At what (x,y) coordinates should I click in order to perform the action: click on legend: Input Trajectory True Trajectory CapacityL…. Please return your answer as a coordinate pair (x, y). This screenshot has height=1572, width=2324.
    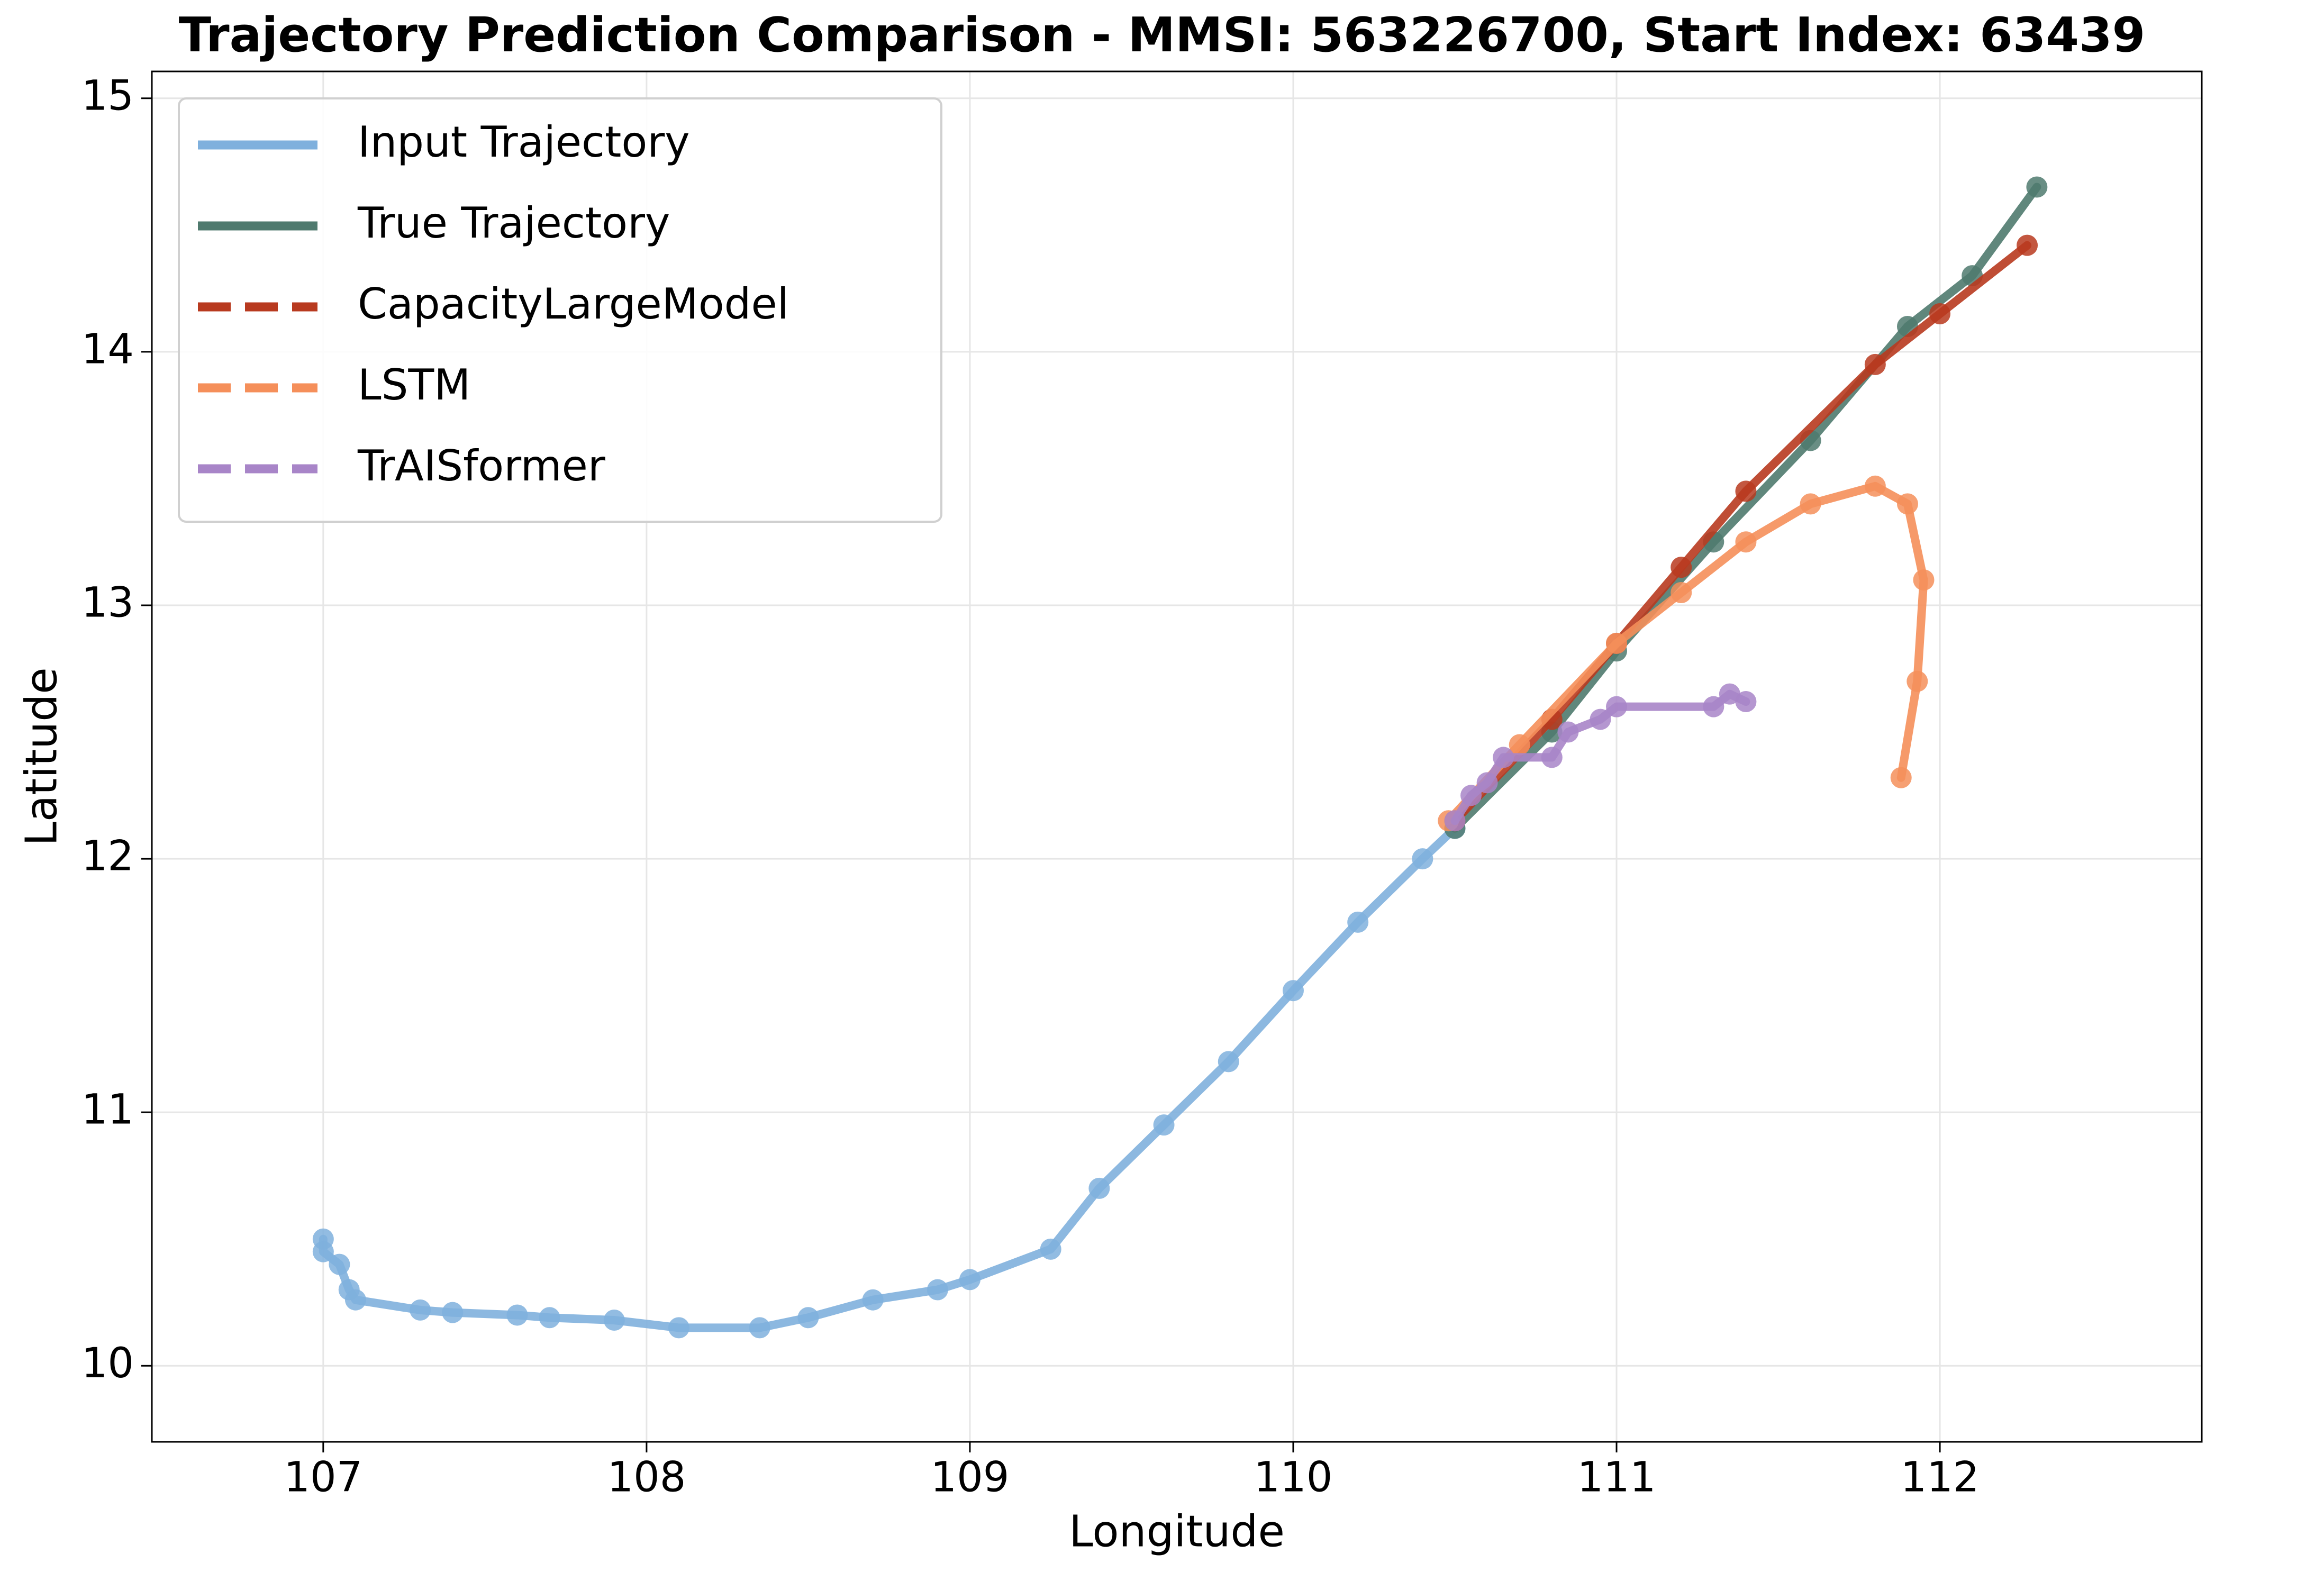
    Looking at the image, I should click on (560, 310).